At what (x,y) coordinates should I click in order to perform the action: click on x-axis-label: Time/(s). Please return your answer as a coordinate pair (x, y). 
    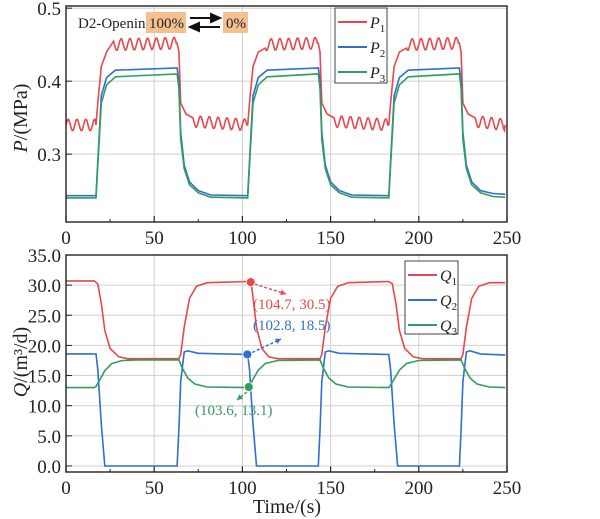
    Looking at the image, I should click on (287, 507).